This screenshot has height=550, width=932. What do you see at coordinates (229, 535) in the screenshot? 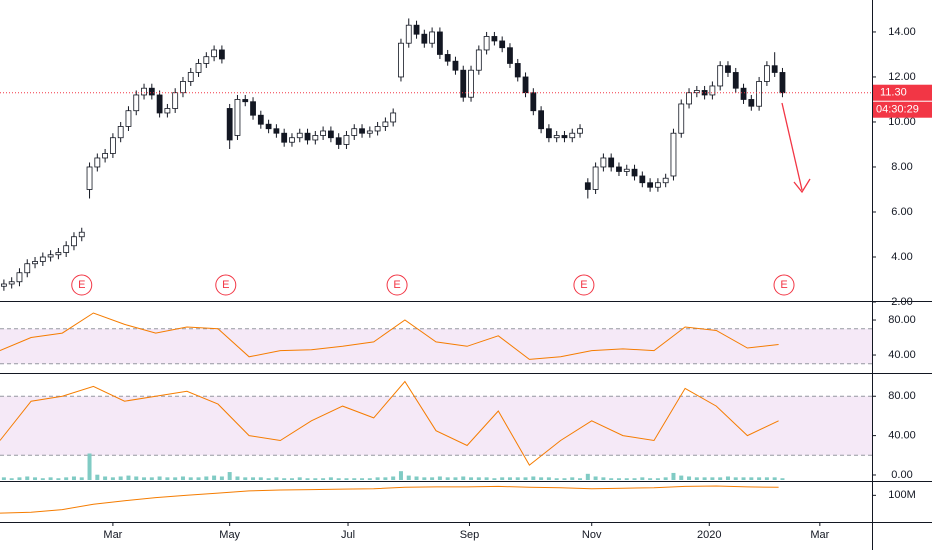
I see `x-tick-label: May` at bounding box center [229, 535].